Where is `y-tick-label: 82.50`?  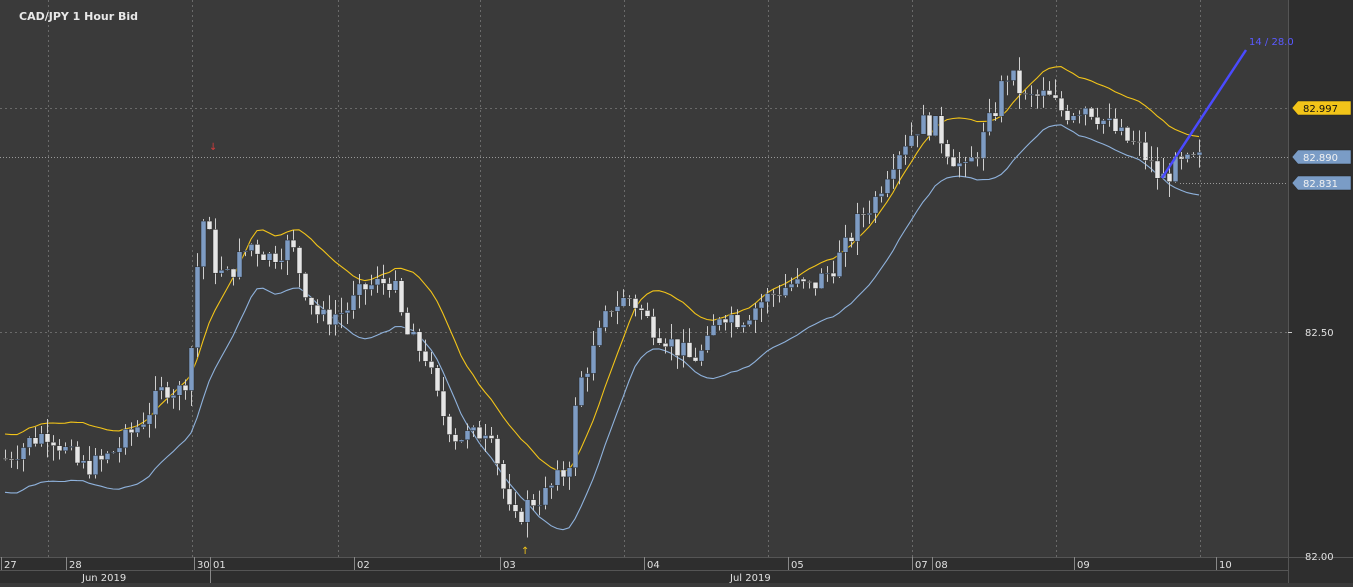 y-tick-label: 82.50 is located at coordinates (1319, 333).